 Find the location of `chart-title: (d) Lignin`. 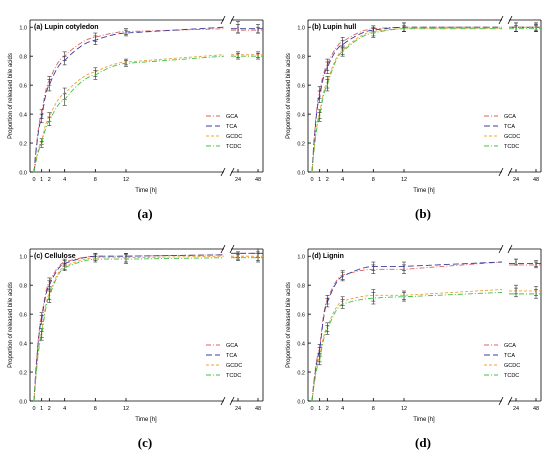

chart-title: (d) Lignin is located at coordinates (328, 256).